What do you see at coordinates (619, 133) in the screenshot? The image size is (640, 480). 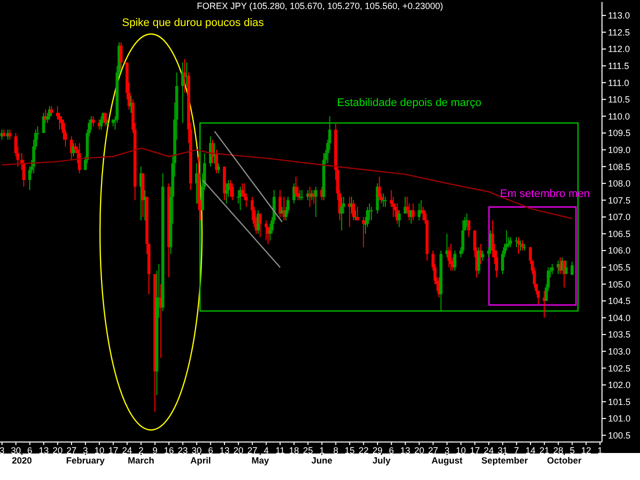 I see `y-tick-label: 109.5` at bounding box center [619, 133].